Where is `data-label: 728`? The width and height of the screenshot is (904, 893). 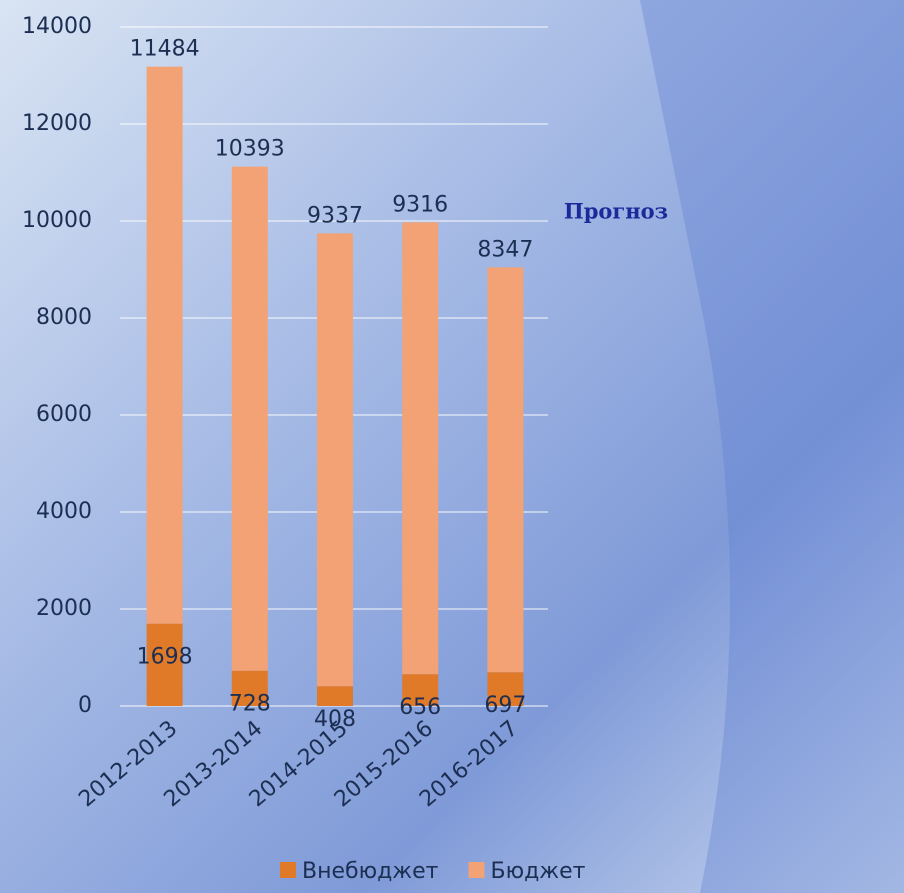 data-label: 728 is located at coordinates (250, 704).